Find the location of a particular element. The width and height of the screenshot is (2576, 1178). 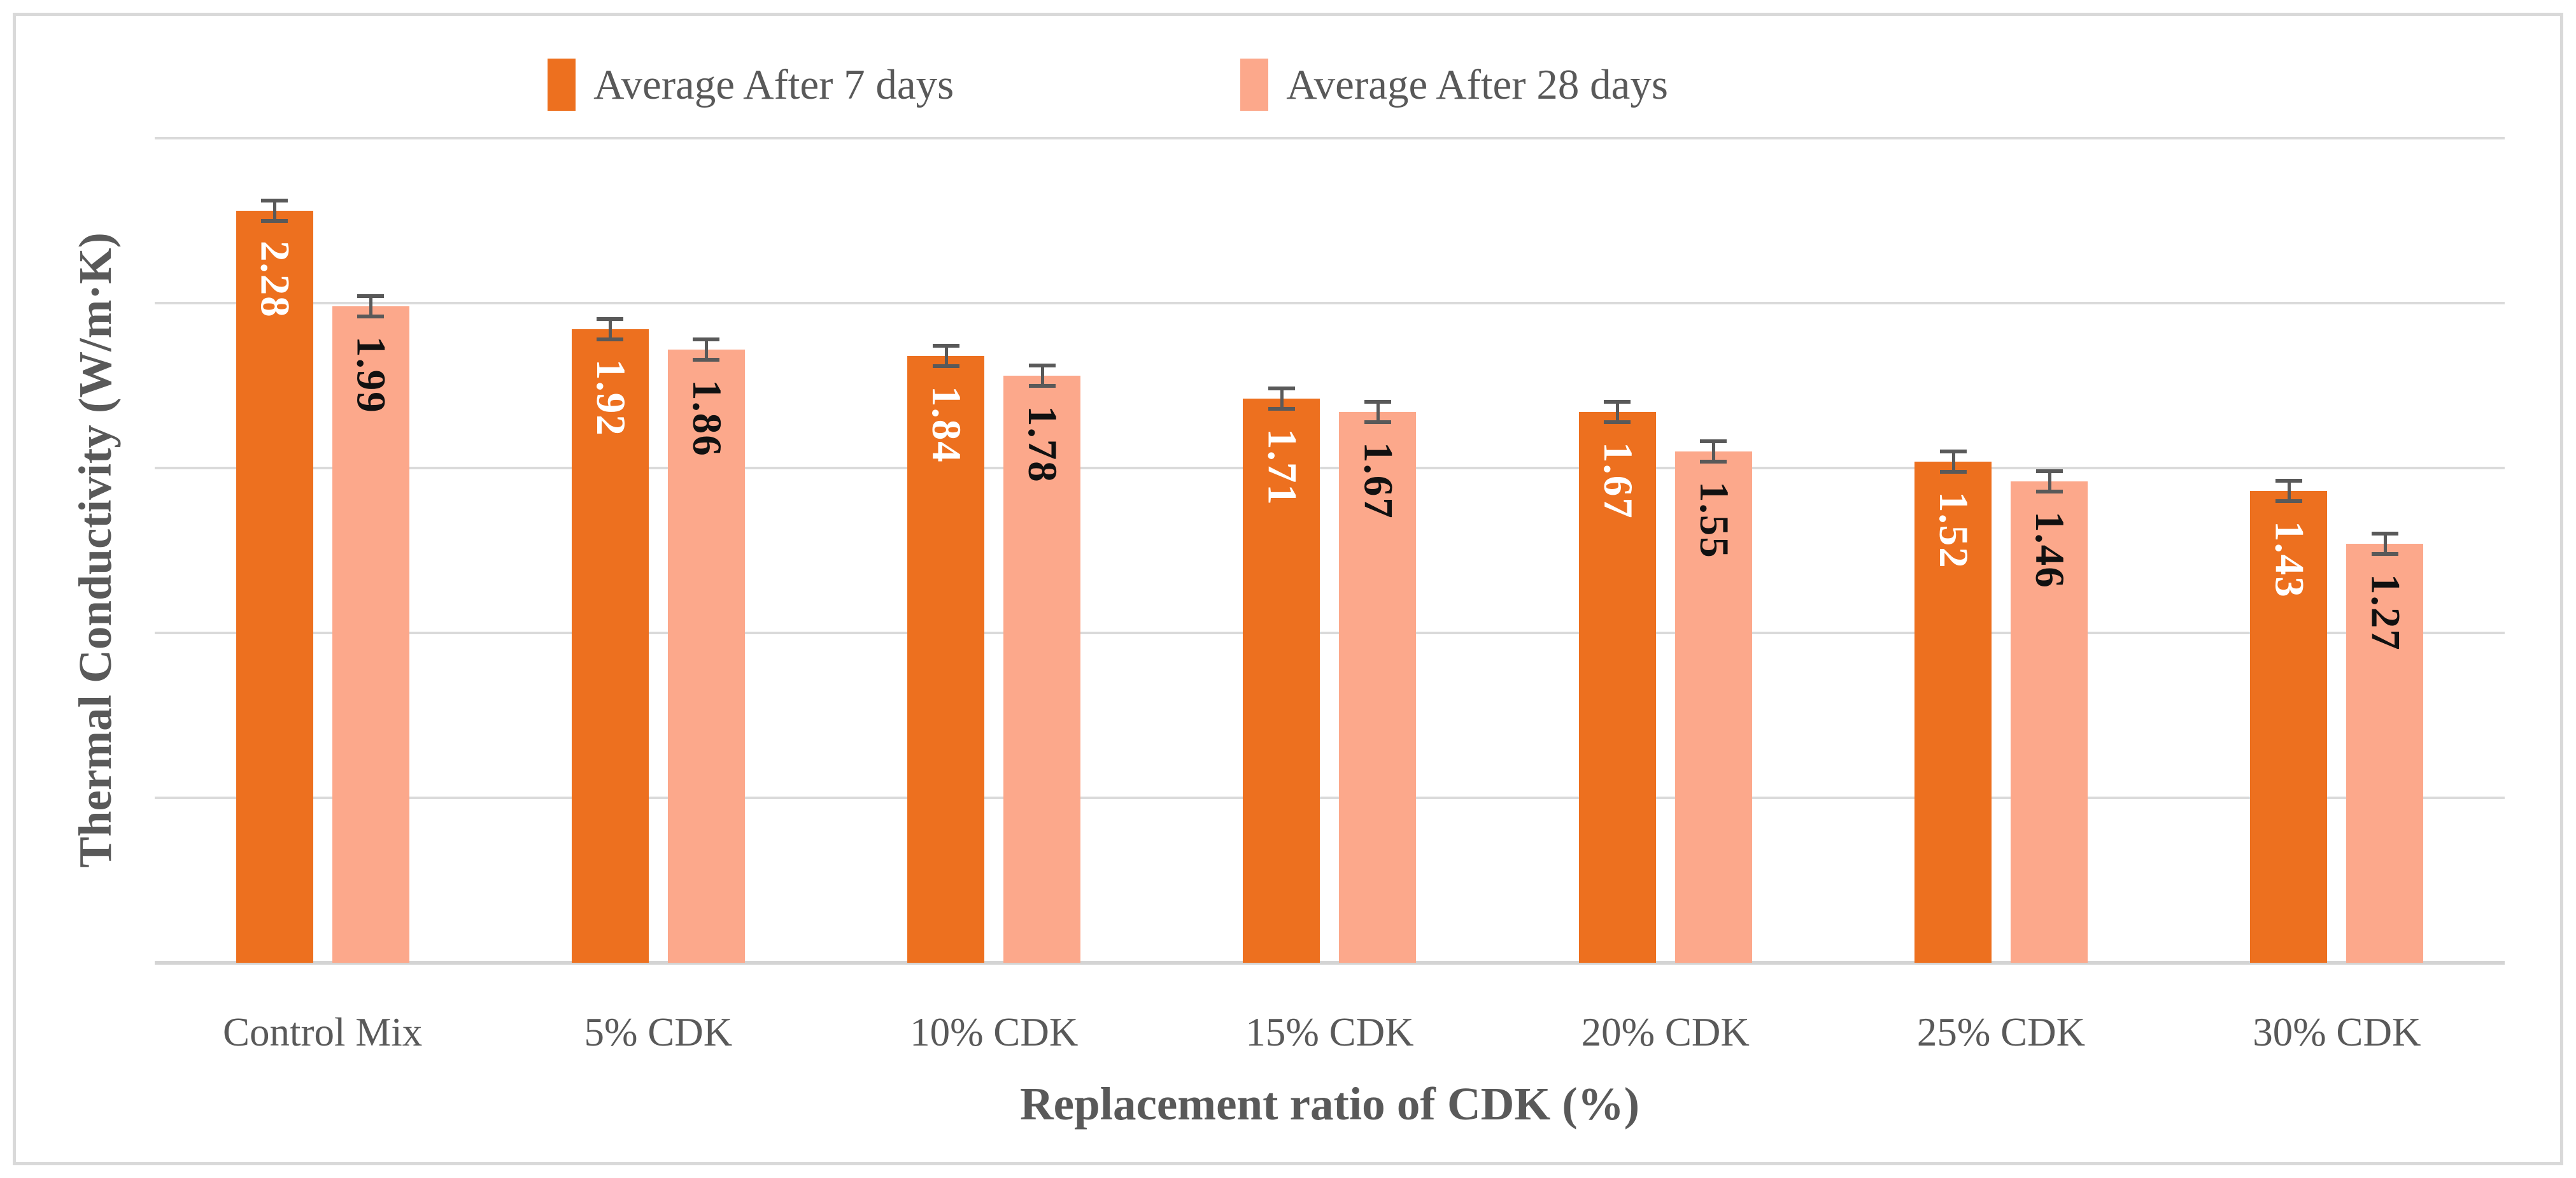

bar-group: 1.84 1.78 is located at coordinates (994, 550).